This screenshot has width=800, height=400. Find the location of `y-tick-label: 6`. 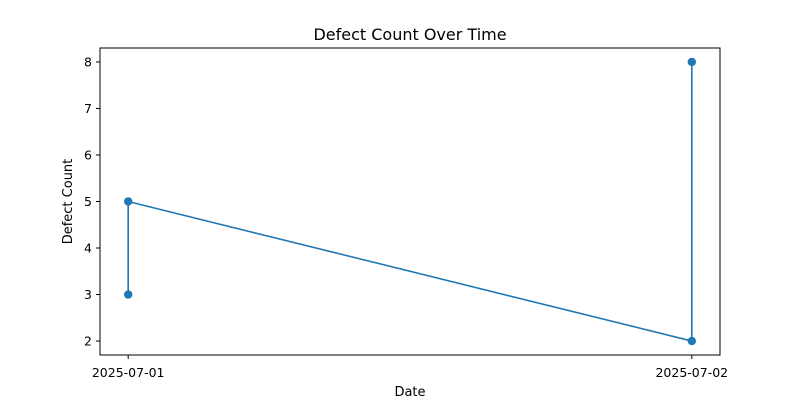

y-tick-label: 6 is located at coordinates (88, 154).